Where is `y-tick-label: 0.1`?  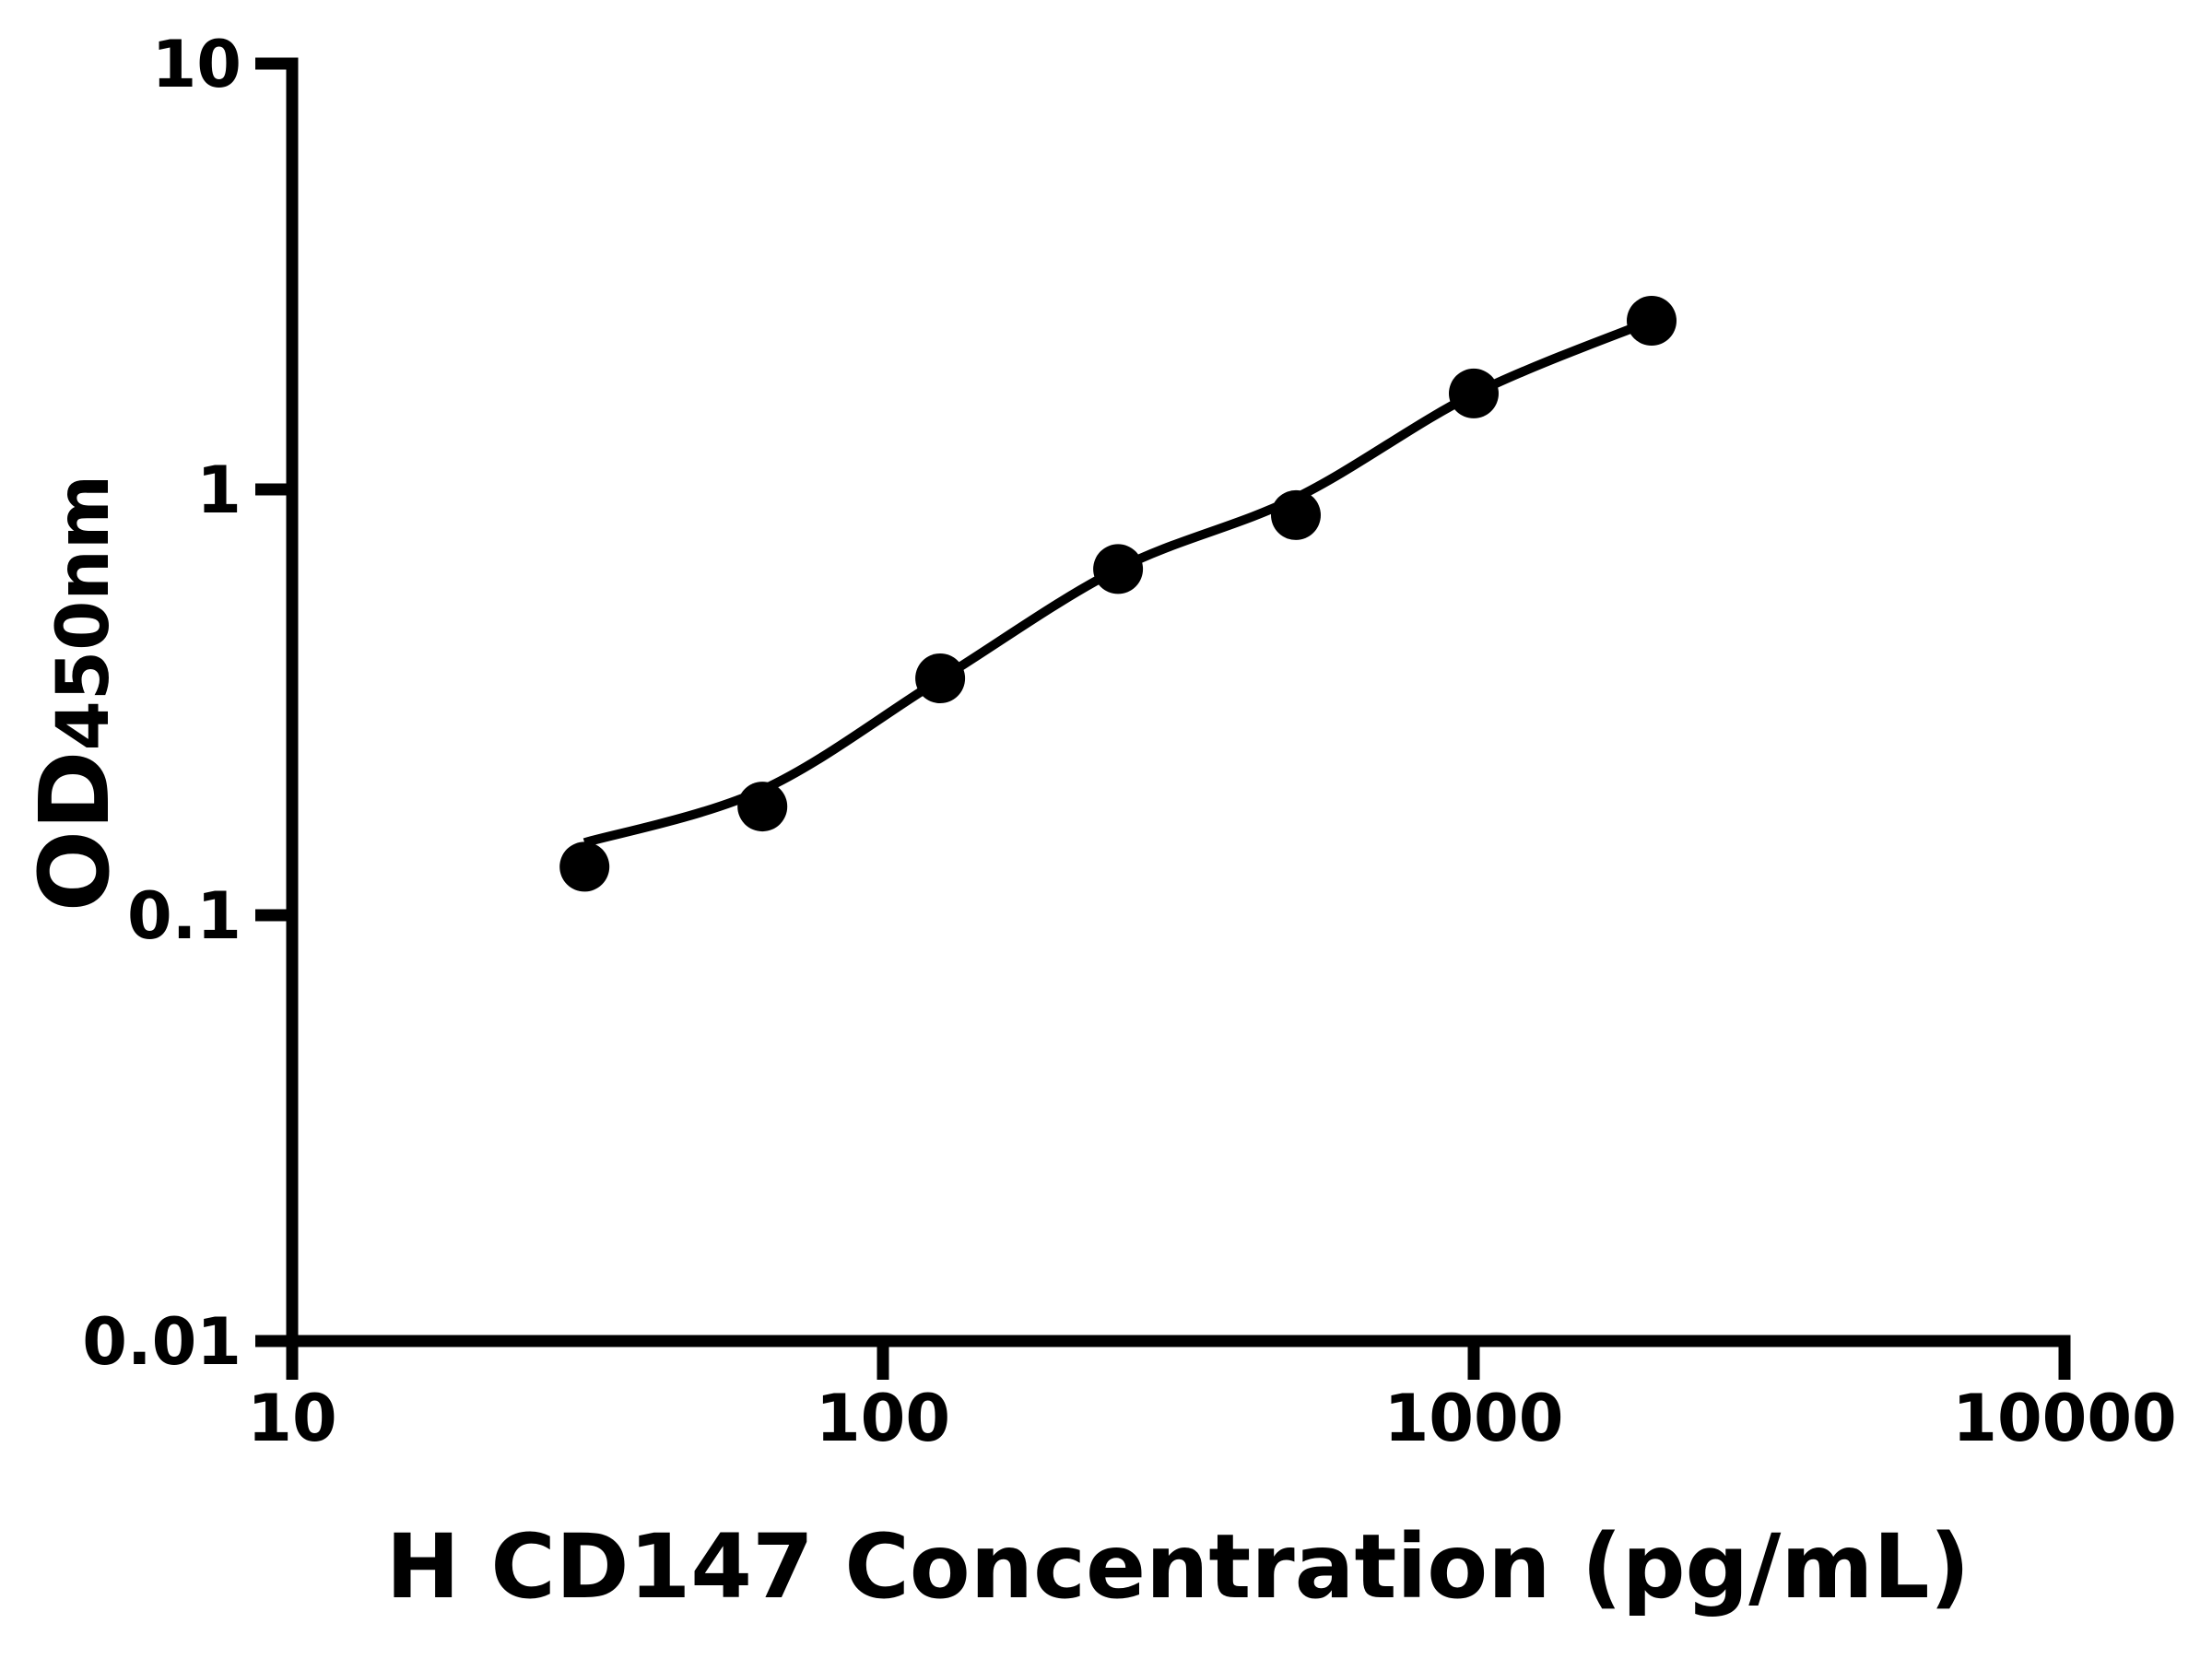 y-tick-label: 0.1 is located at coordinates (184, 916).